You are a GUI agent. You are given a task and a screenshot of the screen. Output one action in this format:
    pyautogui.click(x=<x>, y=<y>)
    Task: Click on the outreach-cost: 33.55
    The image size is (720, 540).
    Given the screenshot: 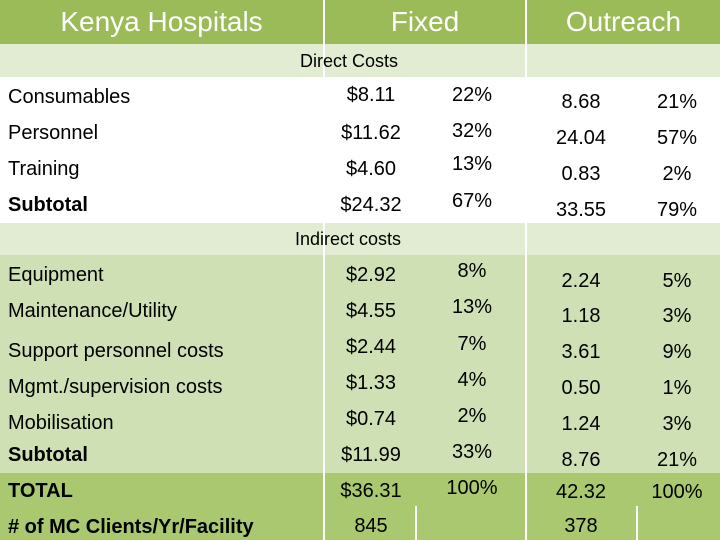 What is the action you would take?
    pyautogui.click(x=581, y=210)
    